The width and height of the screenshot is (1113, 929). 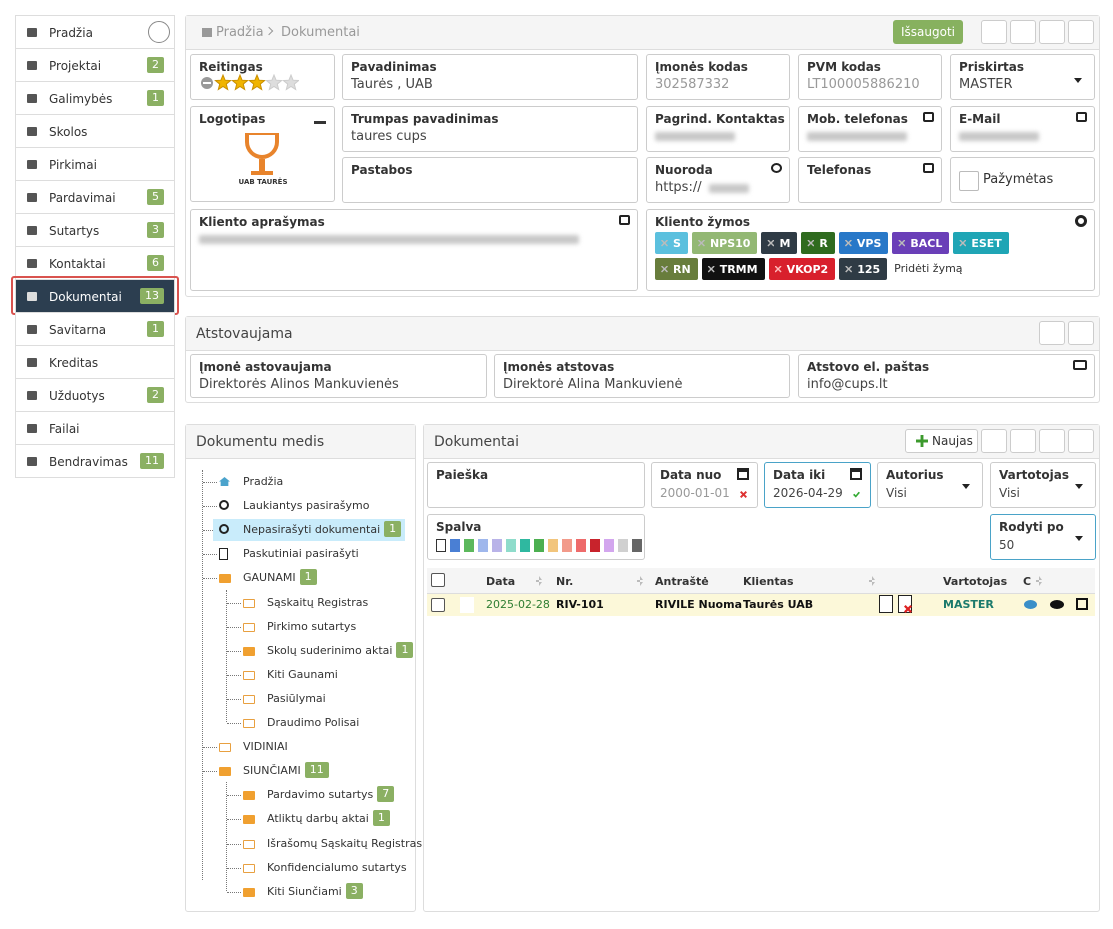 What do you see at coordinates (95, 428) in the screenshot?
I see `sidebar-item: Failai` at bounding box center [95, 428].